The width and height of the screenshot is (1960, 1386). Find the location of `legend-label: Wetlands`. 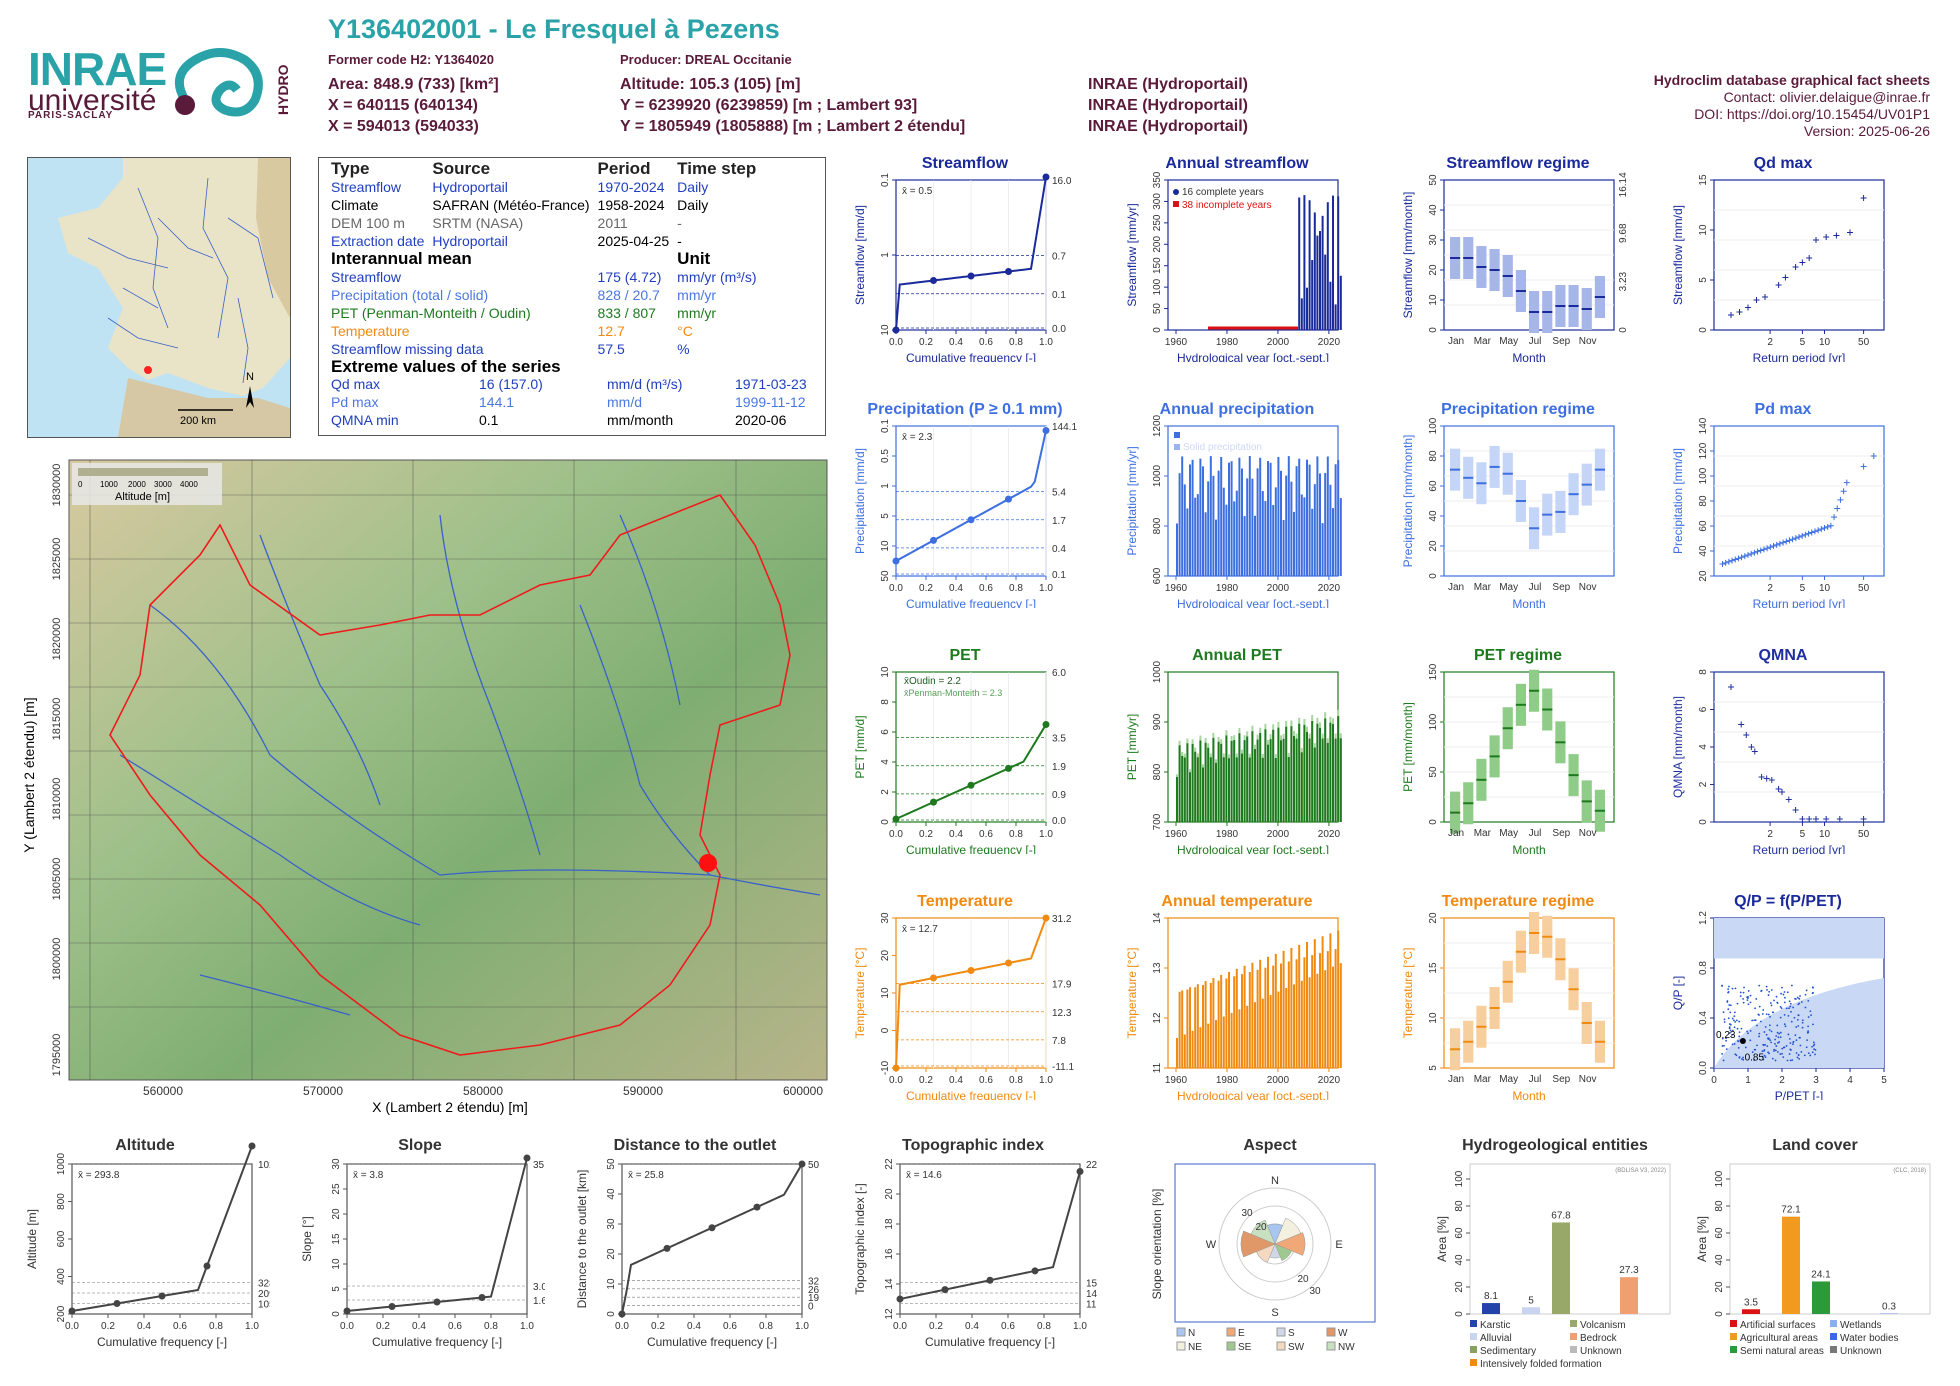

legend-label: Wetlands is located at coordinates (1861, 1325).